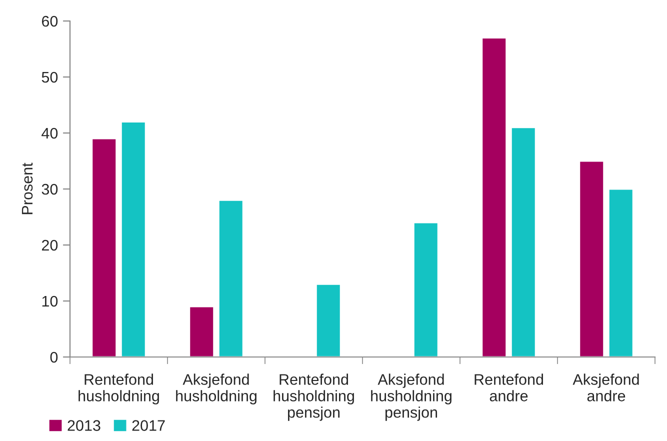  I want to click on y-tick-label: 20, so click(50, 245).